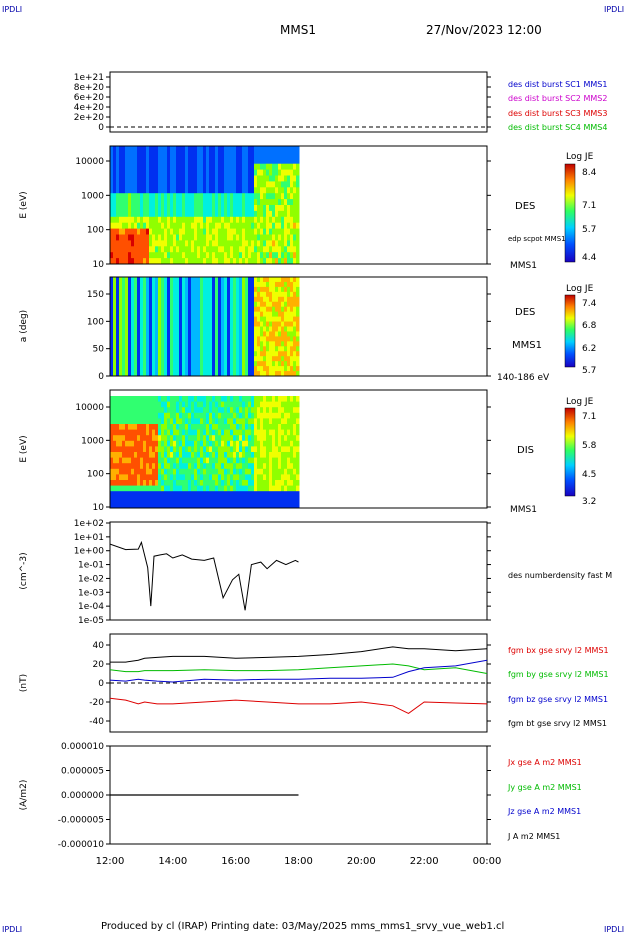 The height and width of the screenshot is (934, 630). Describe the element at coordinates (89, 98) in the screenshot. I see `panel-1-ytick-label: 6e+20` at that location.